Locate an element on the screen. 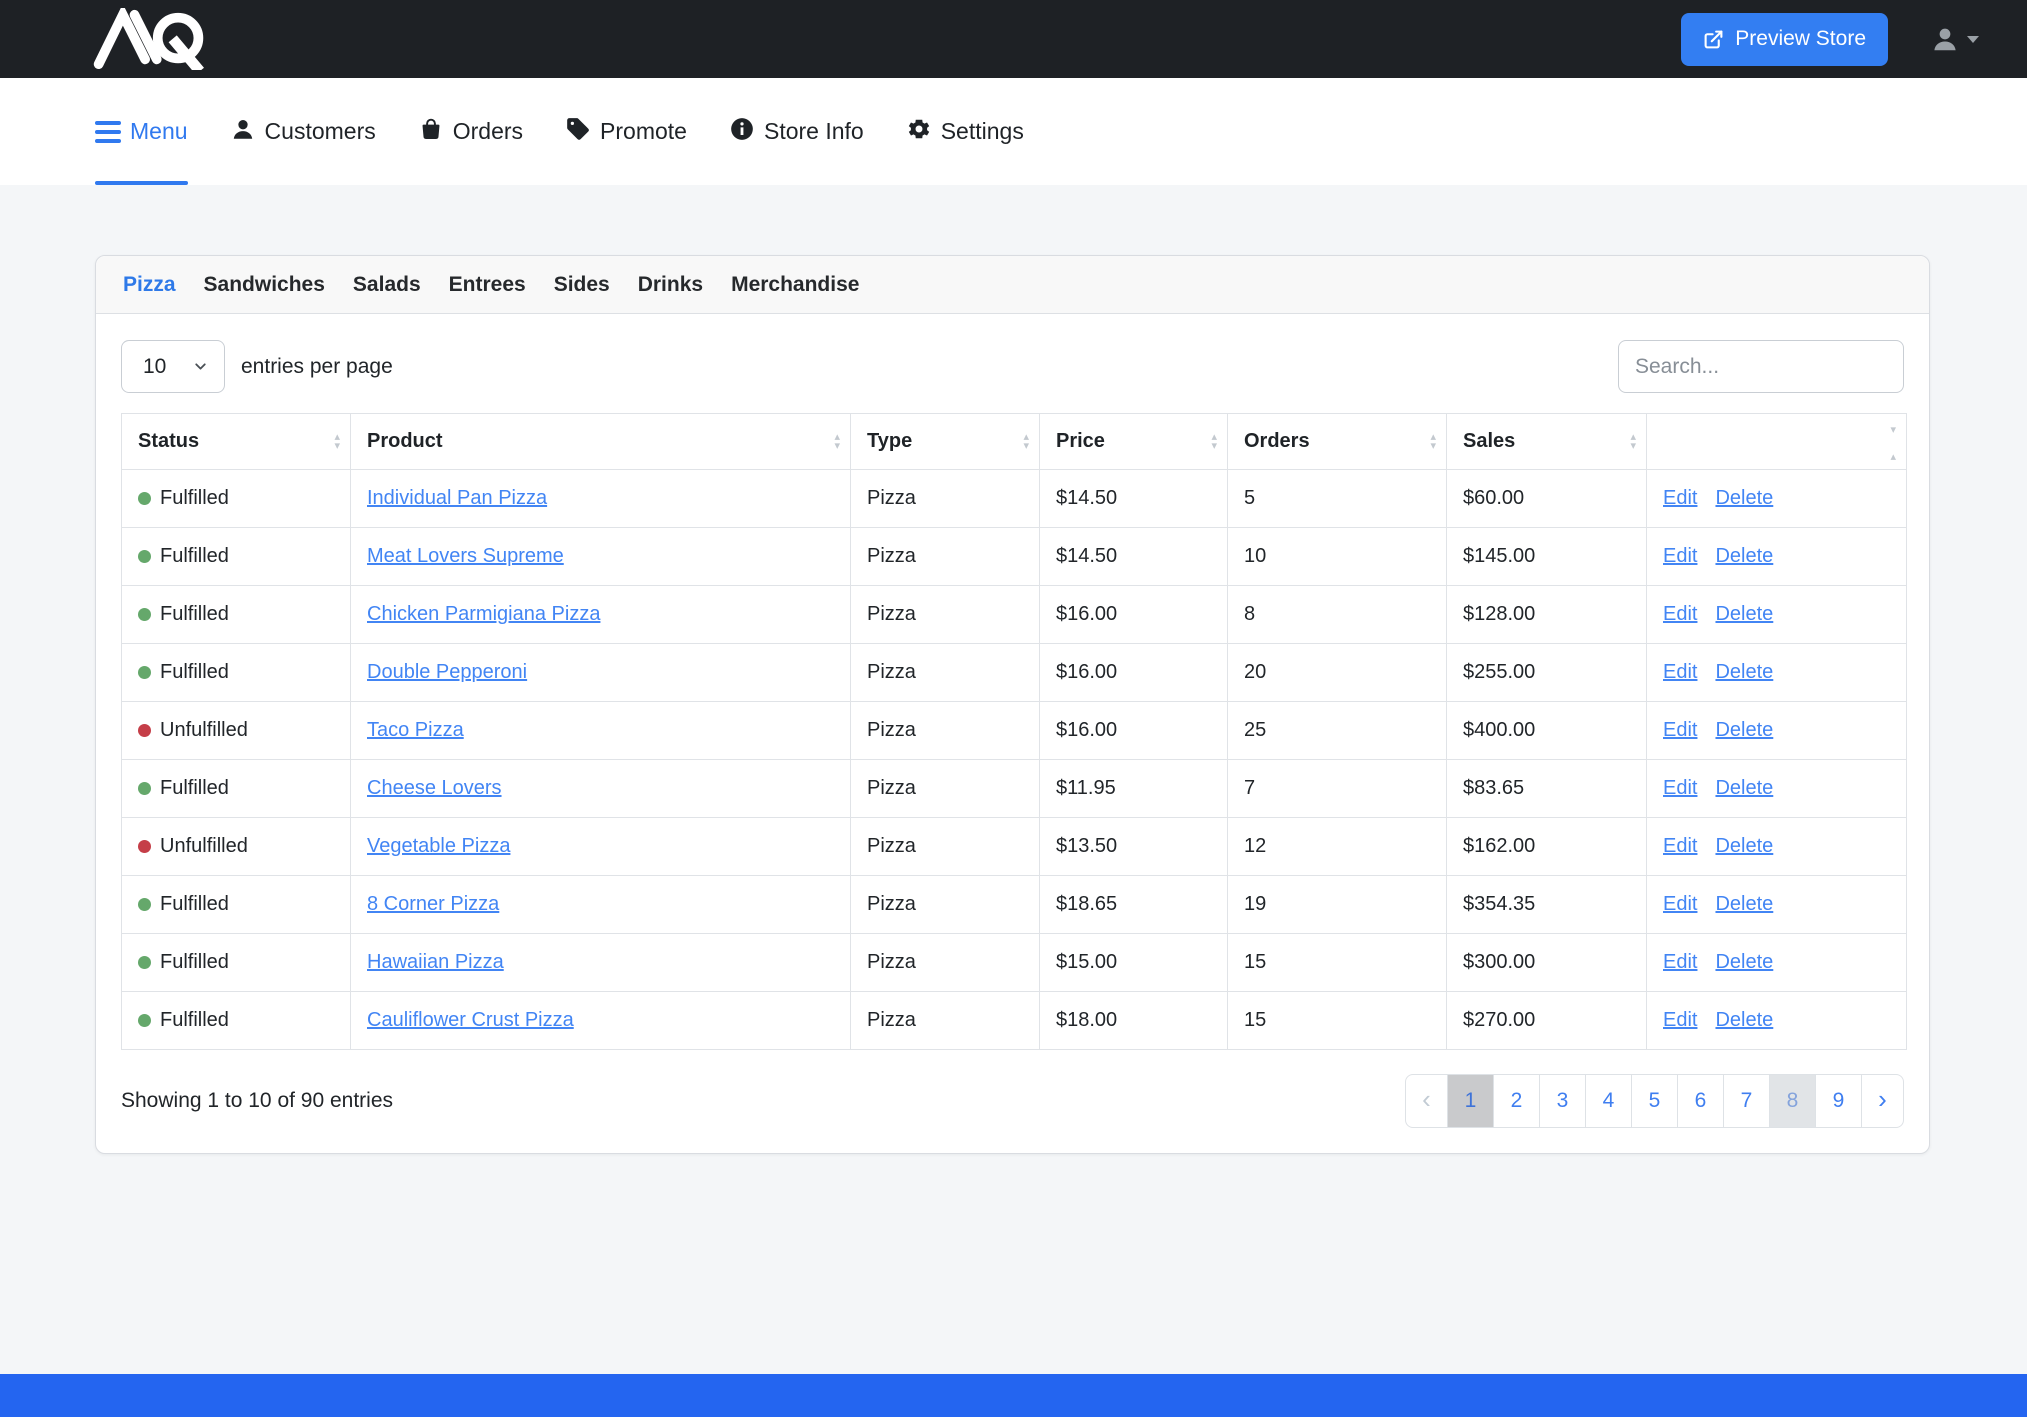 The image size is (2027, 1417). sales-cell: $162.00 is located at coordinates (1546, 846).